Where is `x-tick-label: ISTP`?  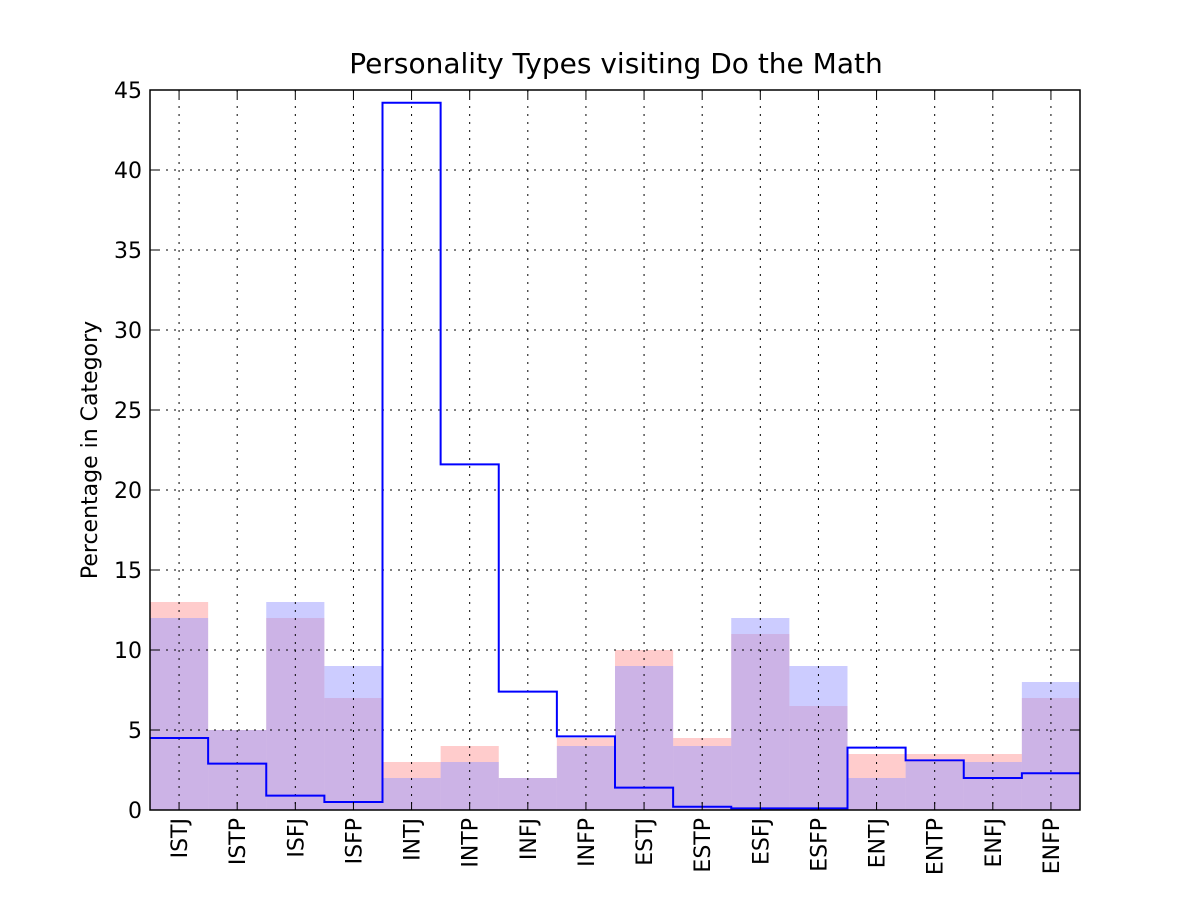
x-tick-label: ISTP is located at coordinates (238, 841).